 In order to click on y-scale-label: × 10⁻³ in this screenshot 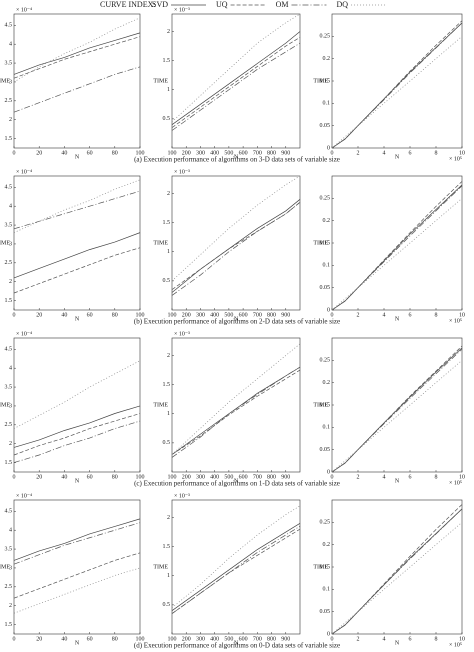, I will do `click(182, 496)`.